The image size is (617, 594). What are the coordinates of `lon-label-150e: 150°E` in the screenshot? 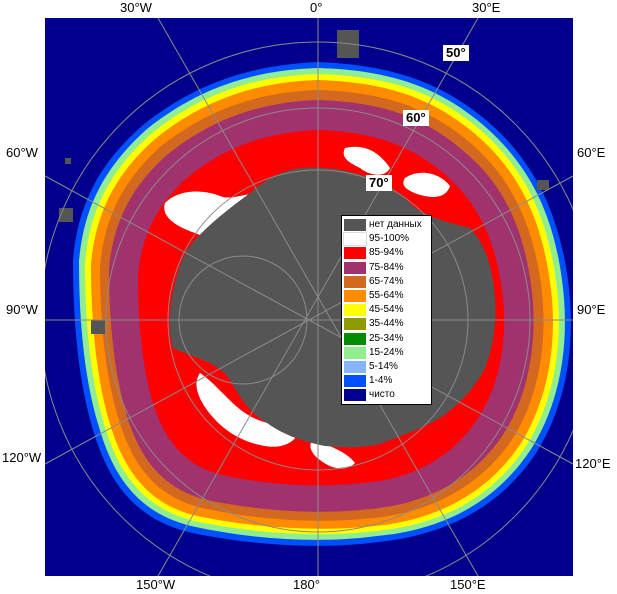 It's located at (468, 584).